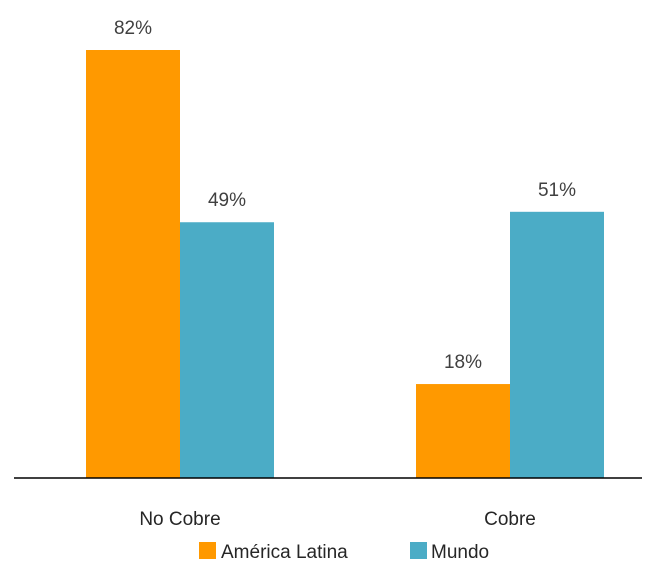  Describe the element at coordinates (133, 28) in the screenshot. I see `value-label-america-latina-no-cobre: 82%` at that location.